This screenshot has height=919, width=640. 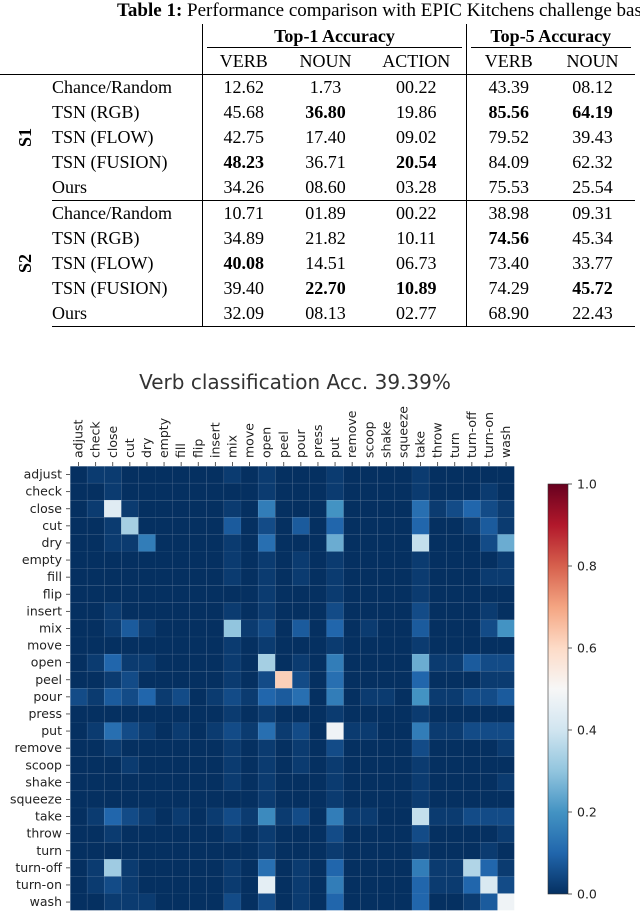 I want to click on column-header: VERB, so click(x=508, y=62).